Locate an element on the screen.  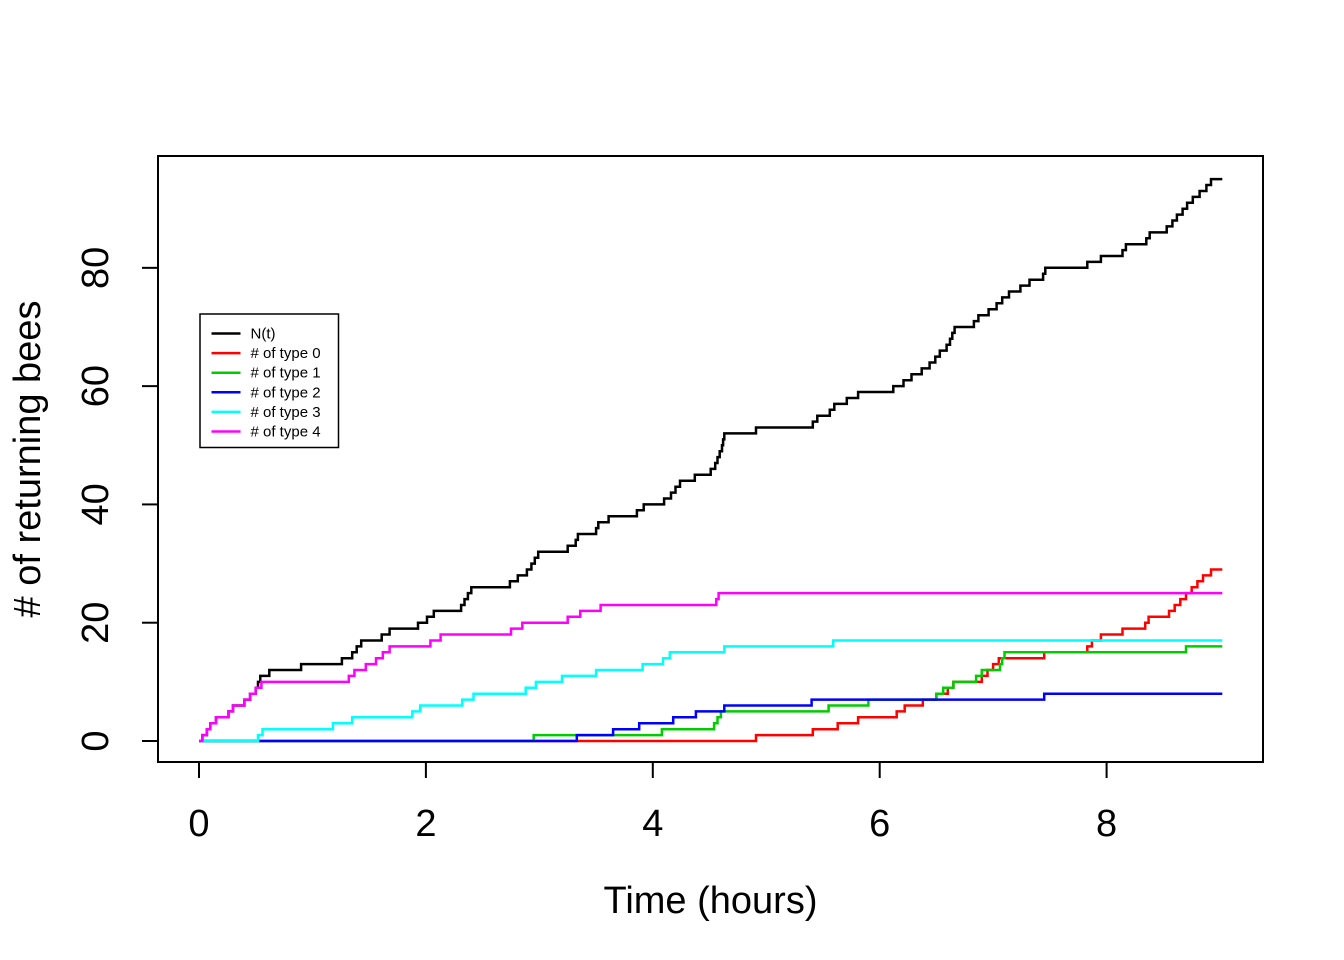
legend-entry-label: # of type 3 is located at coordinates (286, 412).